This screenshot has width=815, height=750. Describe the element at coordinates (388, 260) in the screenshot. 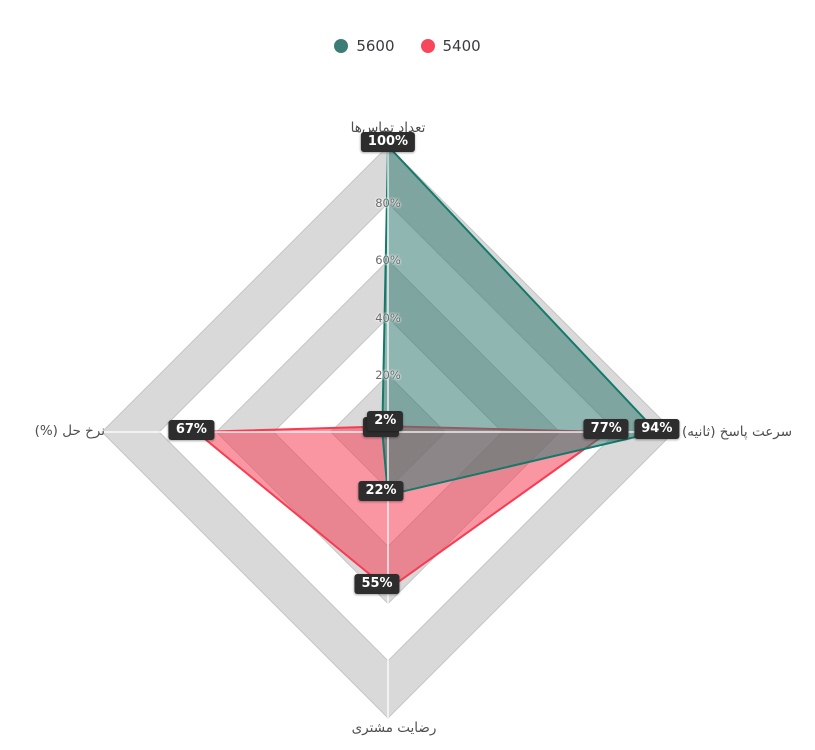

I see `axis-tick-label: 60%` at that location.